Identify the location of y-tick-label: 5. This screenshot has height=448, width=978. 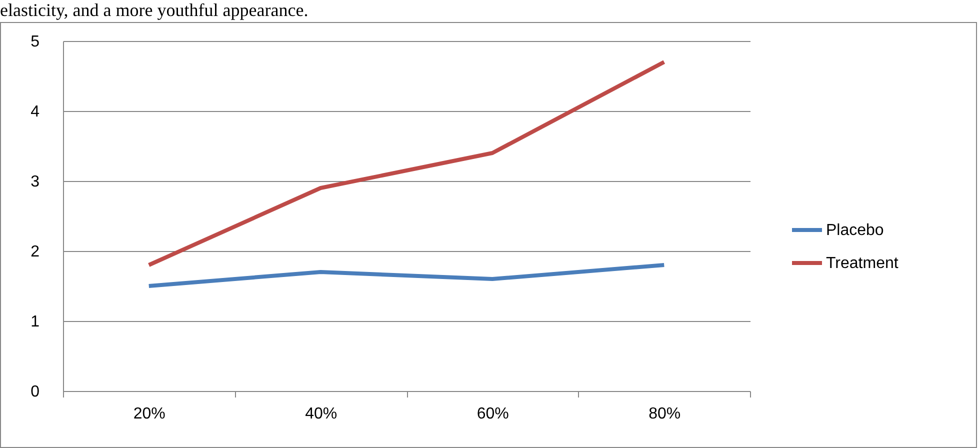
(35, 42).